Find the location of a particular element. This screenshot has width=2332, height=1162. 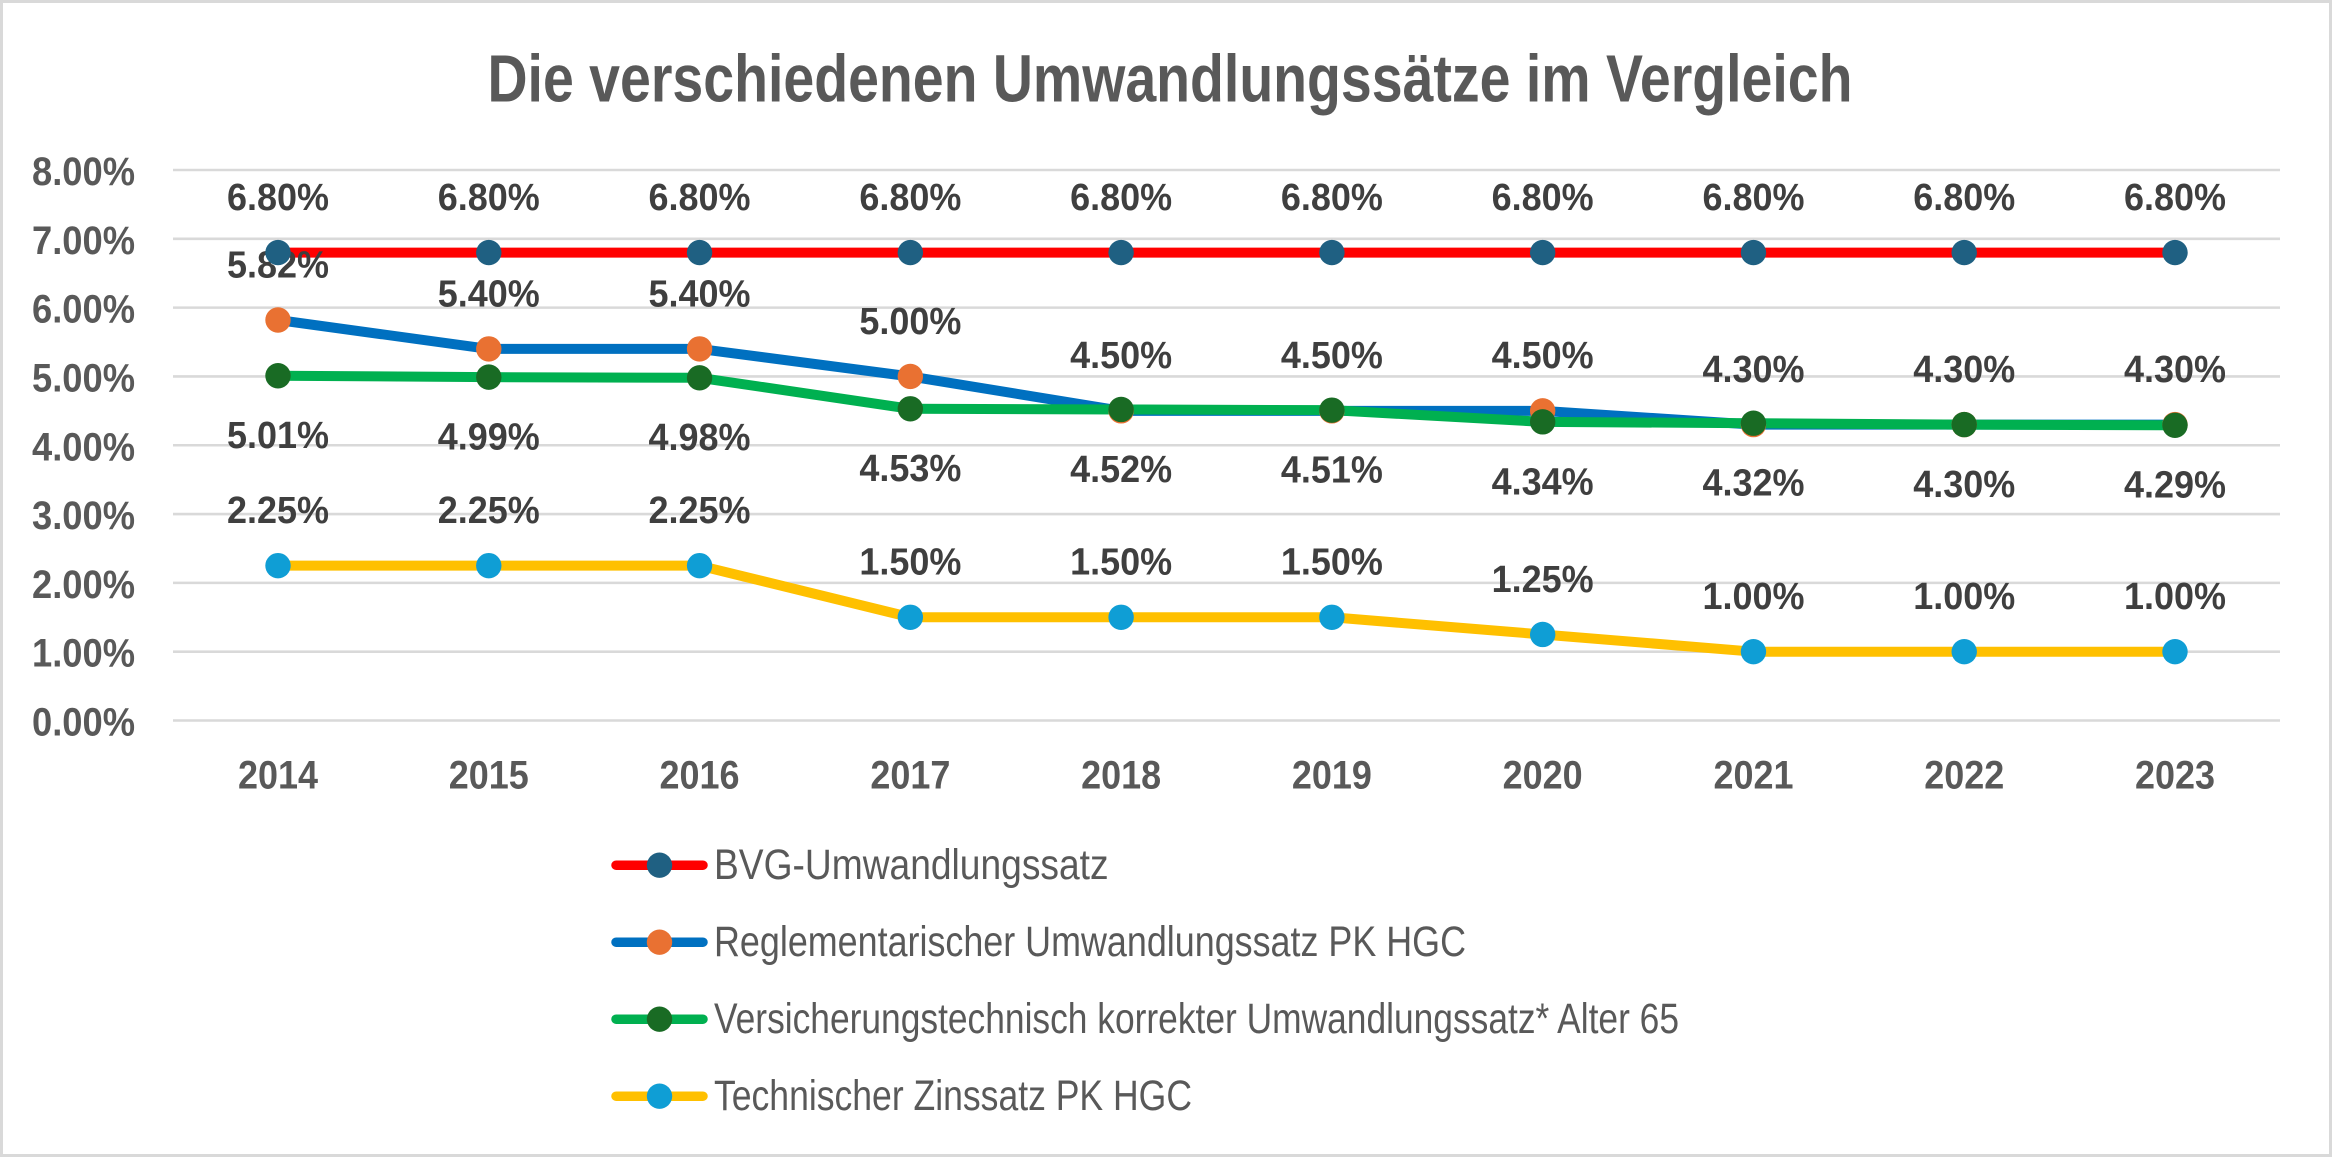

svg-text: 4.34% is located at coordinates (1543, 482).